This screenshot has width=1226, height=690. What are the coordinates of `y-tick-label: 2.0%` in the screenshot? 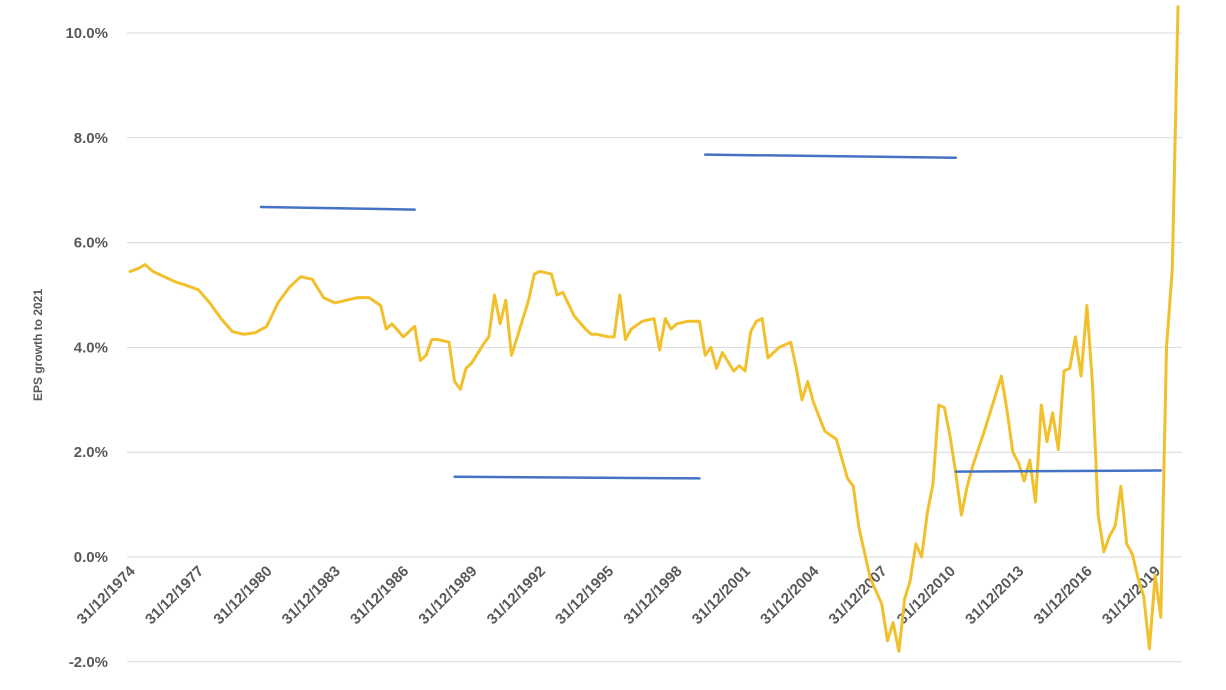 It's located at (91, 452).